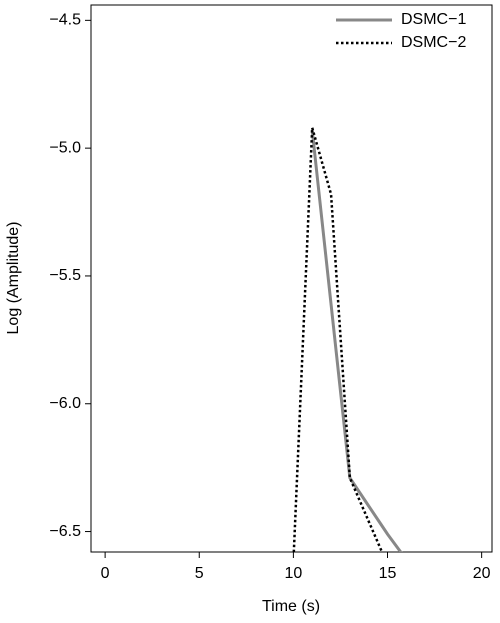 This screenshot has width=500, height=623. I want to click on x-tick-label: 5, so click(199, 573).